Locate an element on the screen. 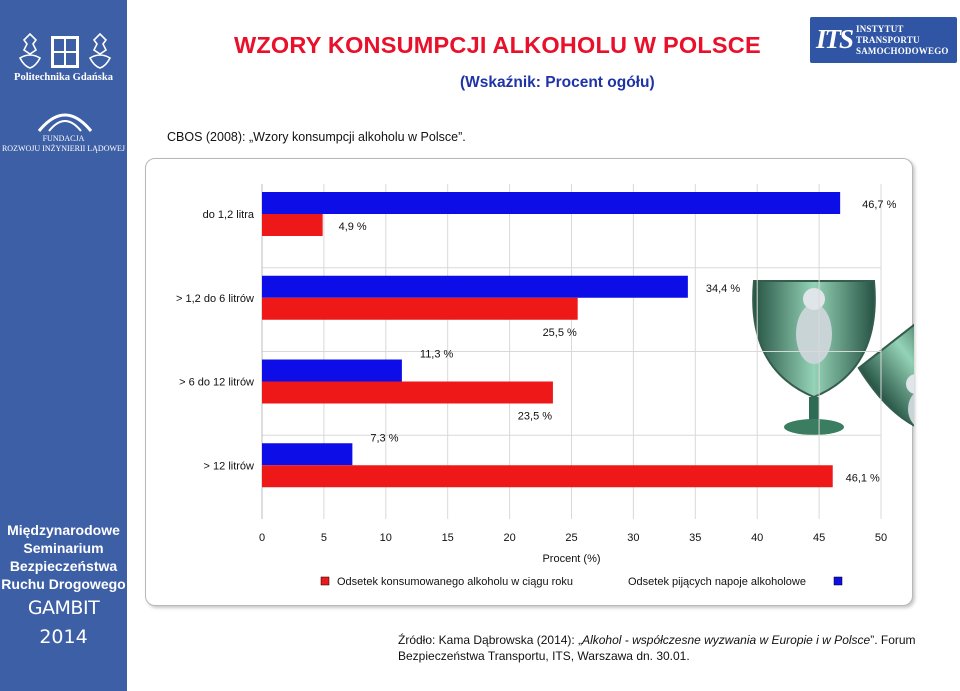 The image size is (960, 691). its-logo-text: INSTYTUT TRANSPORTU SAMOCHODOWEGO is located at coordinates (902, 40).